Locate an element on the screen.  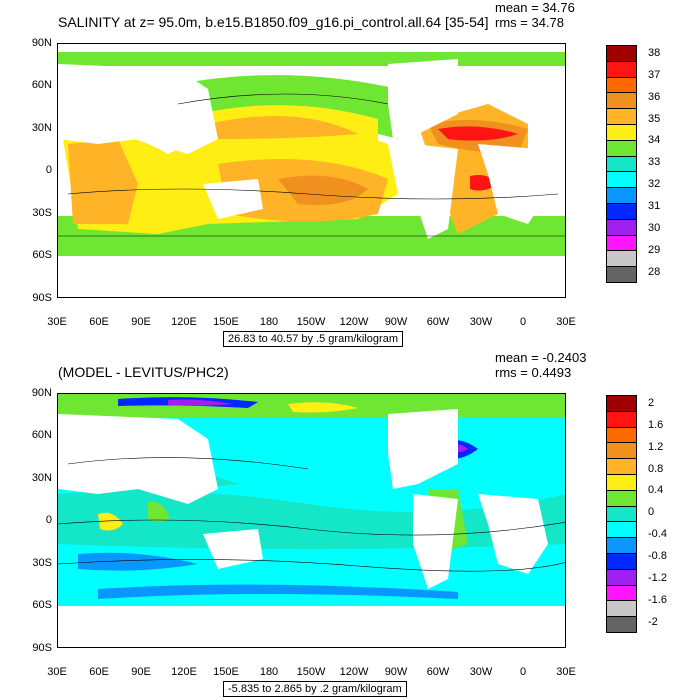
lon-label: 150E is located at coordinates (226, 322).